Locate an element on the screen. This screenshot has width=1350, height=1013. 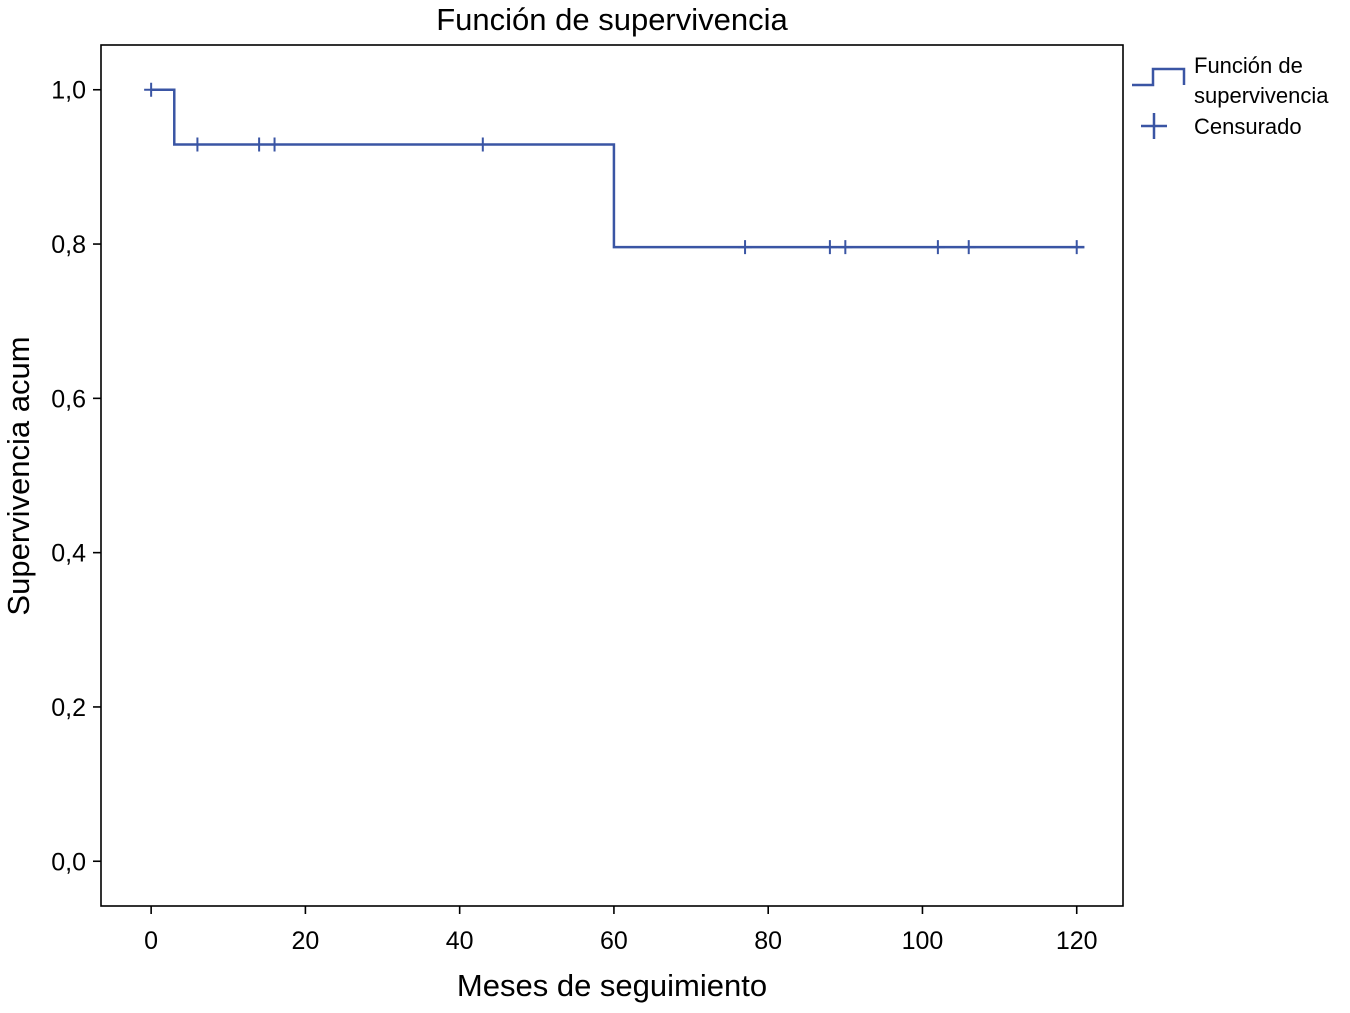
chart-title: Función de supervivencia is located at coordinates (612, 19).